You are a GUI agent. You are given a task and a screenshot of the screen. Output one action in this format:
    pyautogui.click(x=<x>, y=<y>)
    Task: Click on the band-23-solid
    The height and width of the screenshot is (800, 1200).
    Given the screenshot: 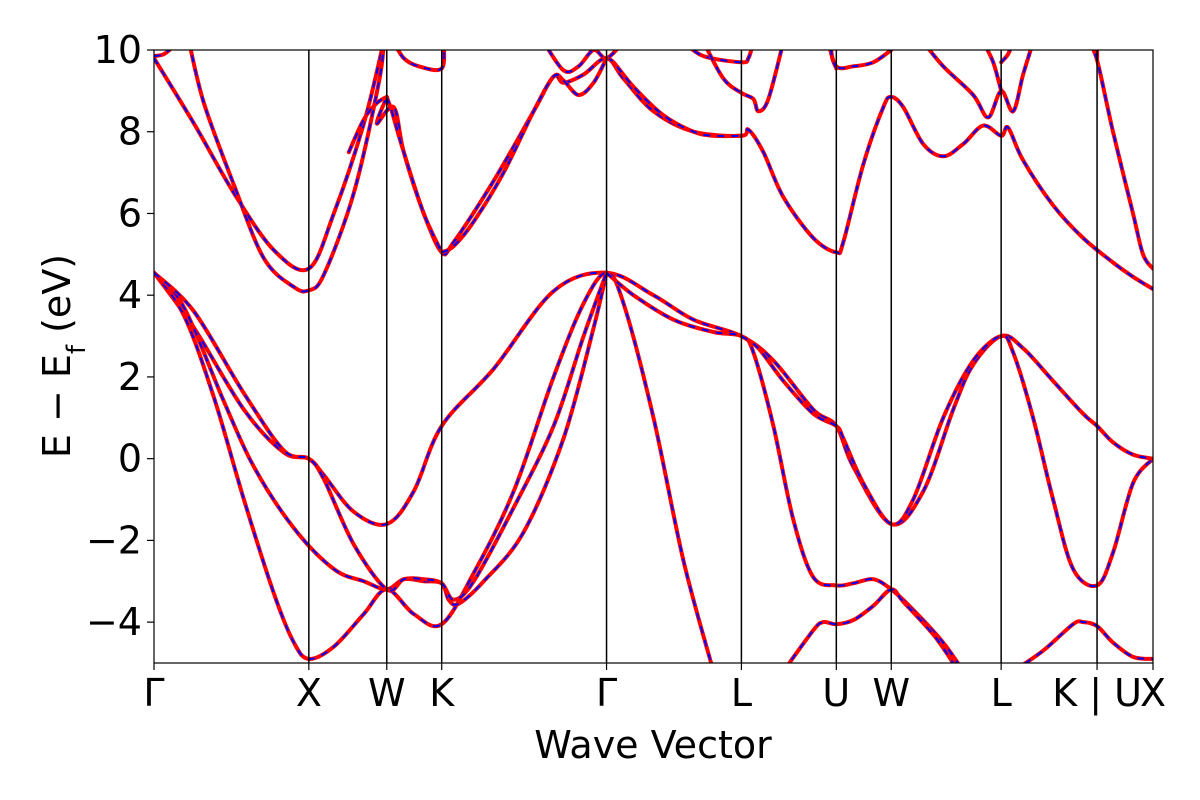 What is the action you would take?
    pyautogui.click(x=421, y=61)
    